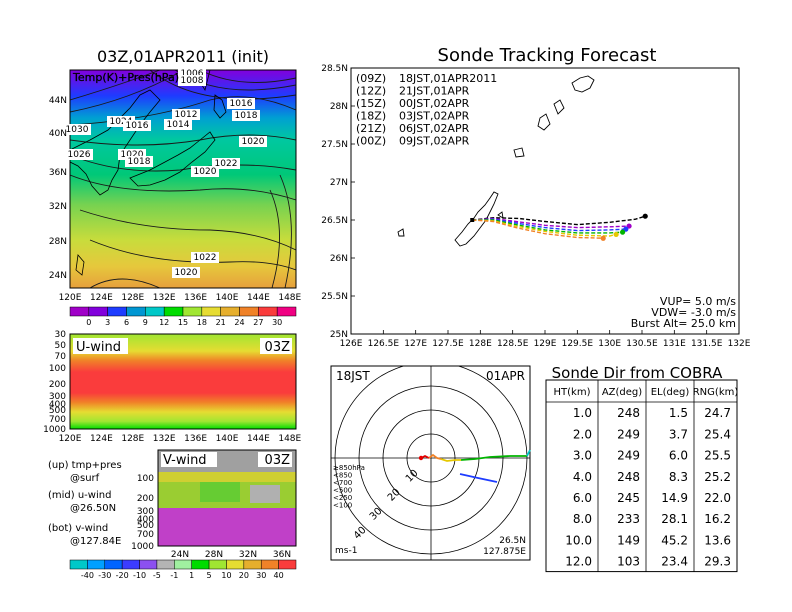 The image size is (792, 612). I want to click on forecast-lat-label: 28.5N, so click(334, 69).